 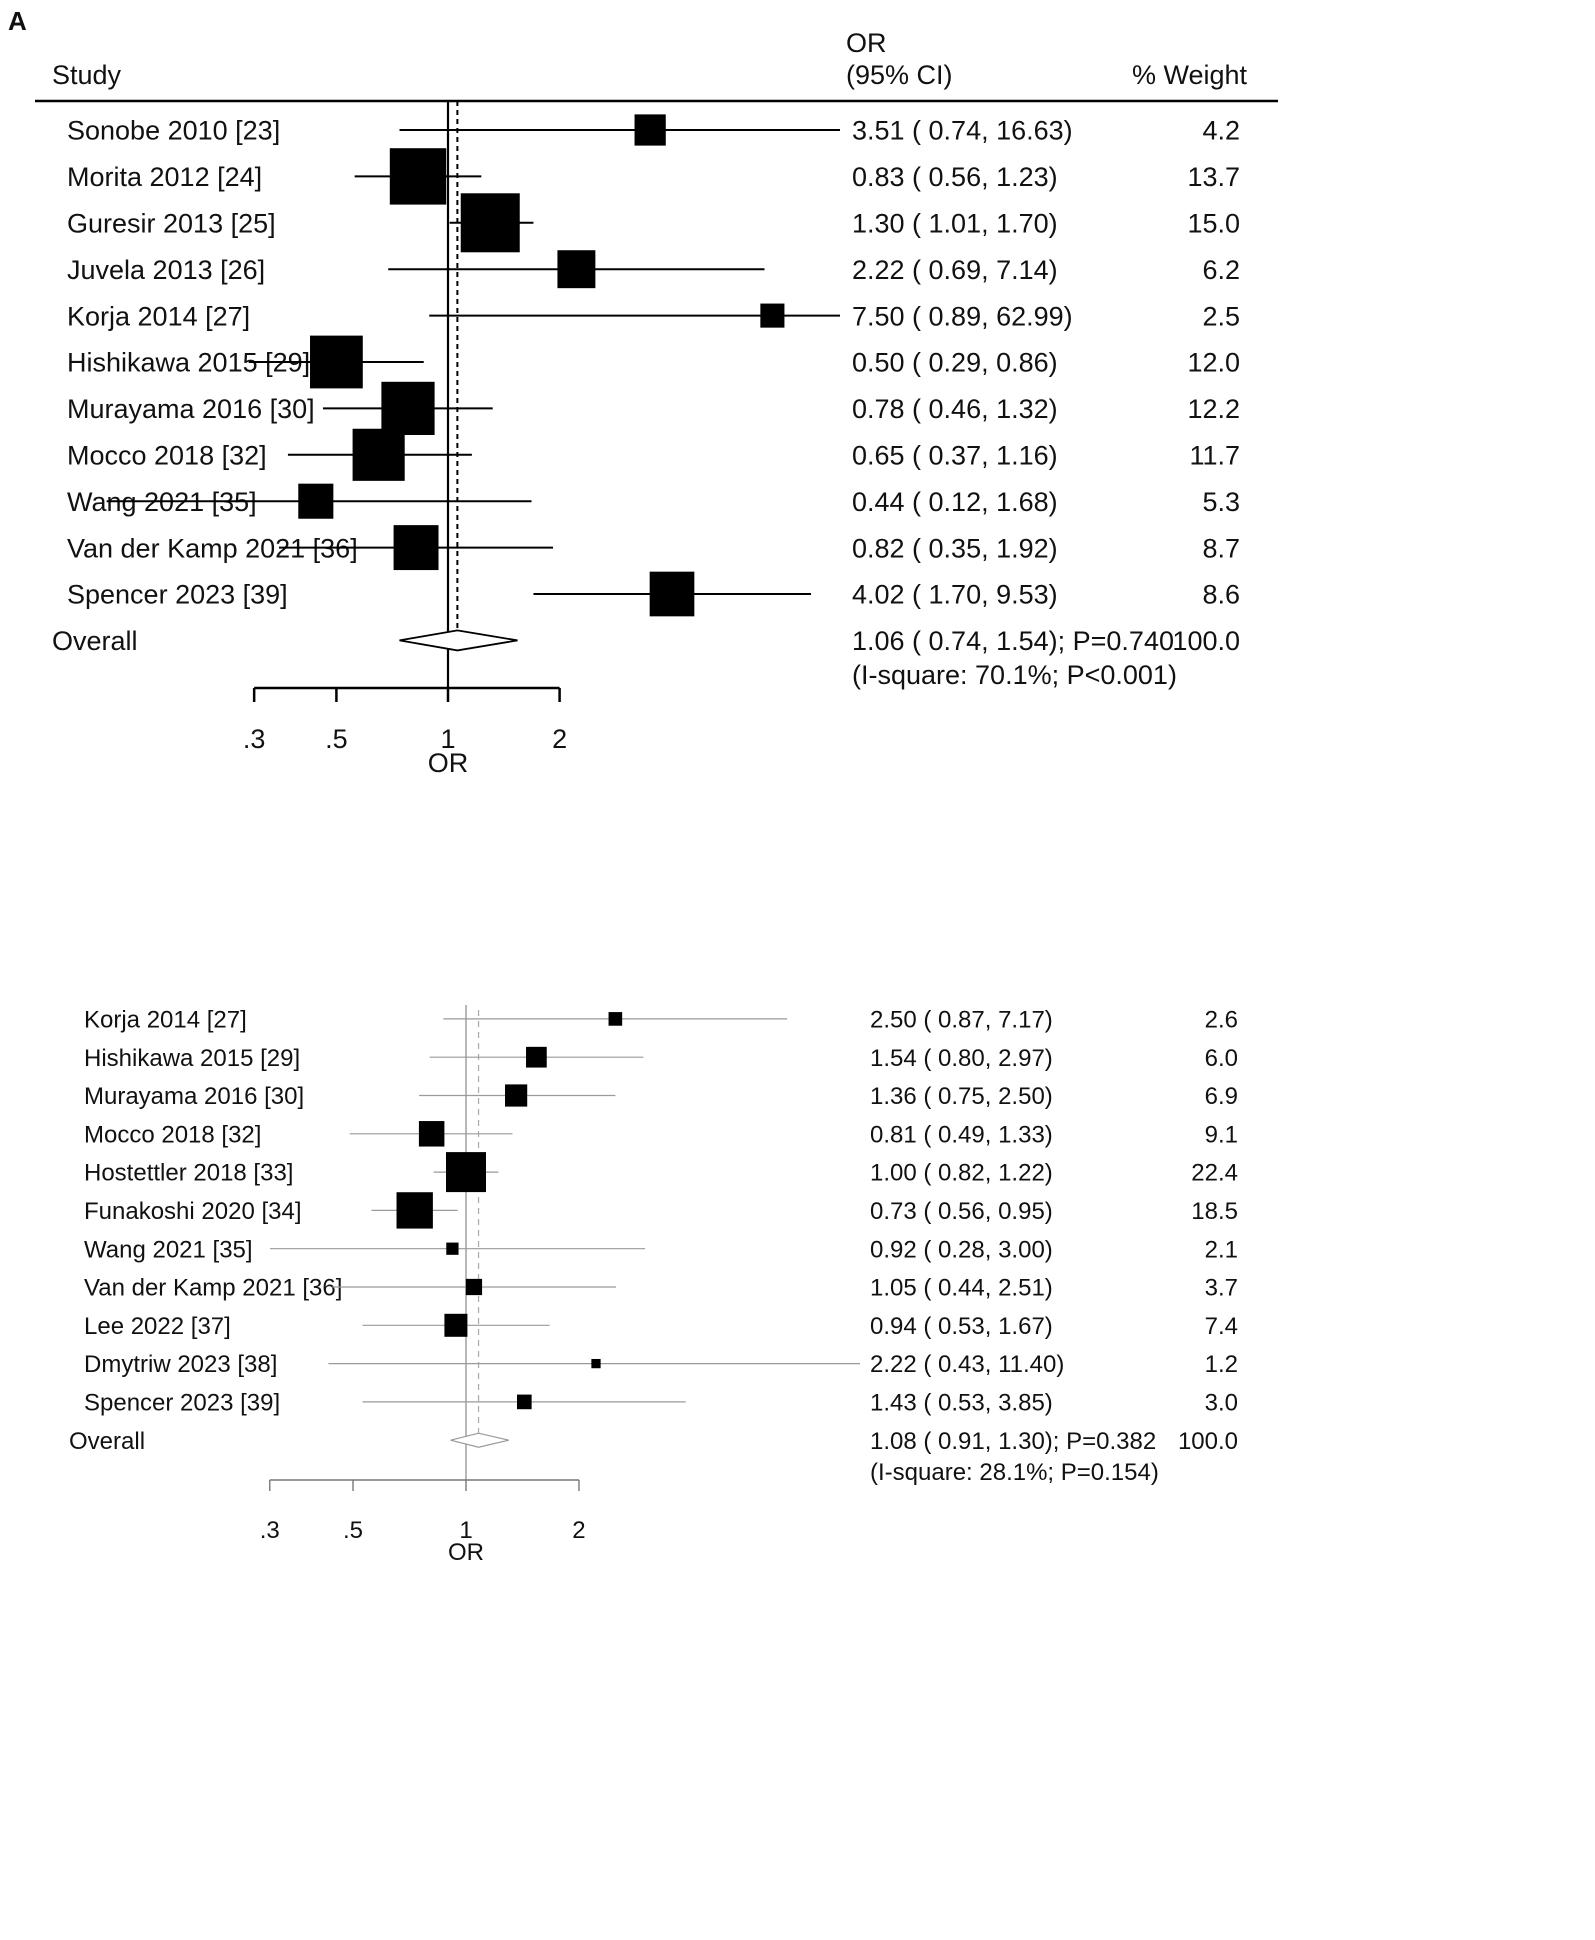 What do you see at coordinates (866, 43) in the screenshot?
I see `header-or: OR` at bounding box center [866, 43].